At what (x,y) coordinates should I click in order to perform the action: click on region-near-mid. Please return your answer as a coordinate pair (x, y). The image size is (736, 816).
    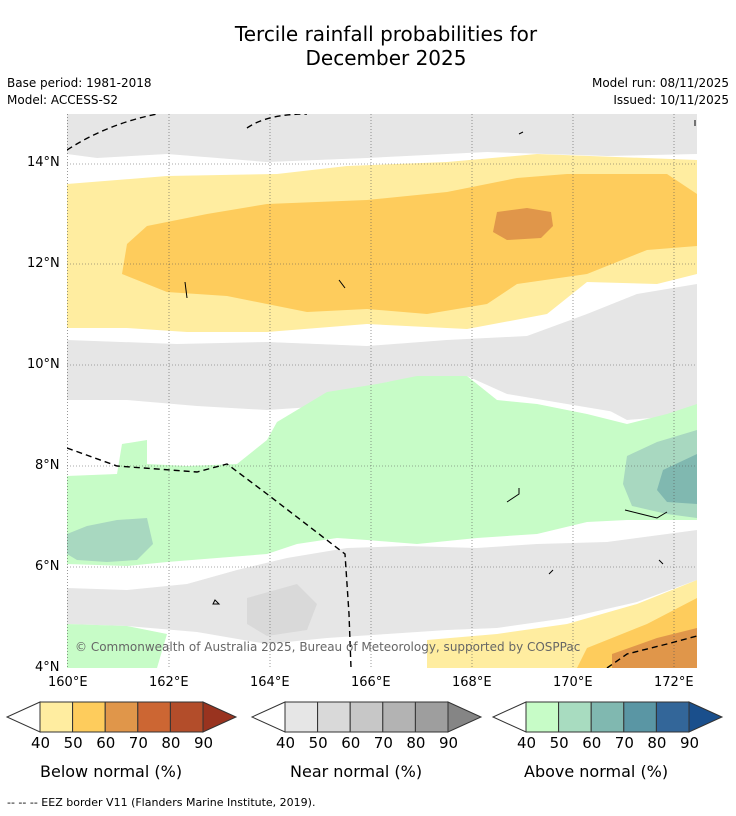
    Looking at the image, I should click on (382, 349).